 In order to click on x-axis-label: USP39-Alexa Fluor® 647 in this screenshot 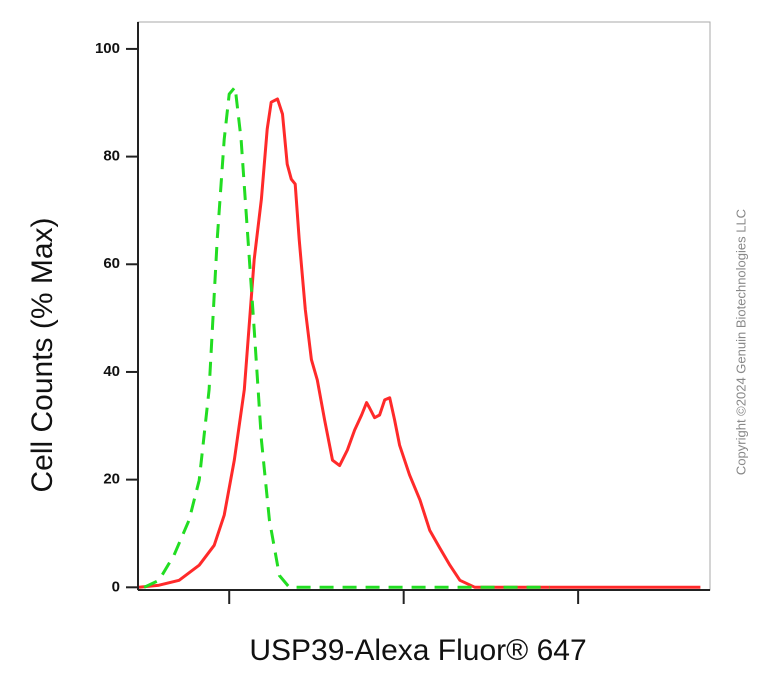, I will do `click(417, 650)`.